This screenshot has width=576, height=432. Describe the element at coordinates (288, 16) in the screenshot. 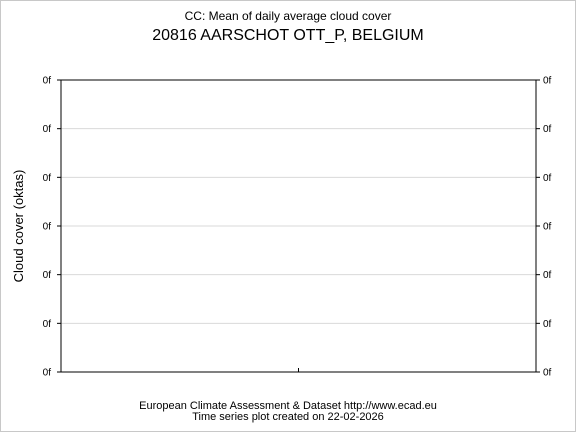

I see `chart-title: CC: Mean of daily average cloud cover` at that location.